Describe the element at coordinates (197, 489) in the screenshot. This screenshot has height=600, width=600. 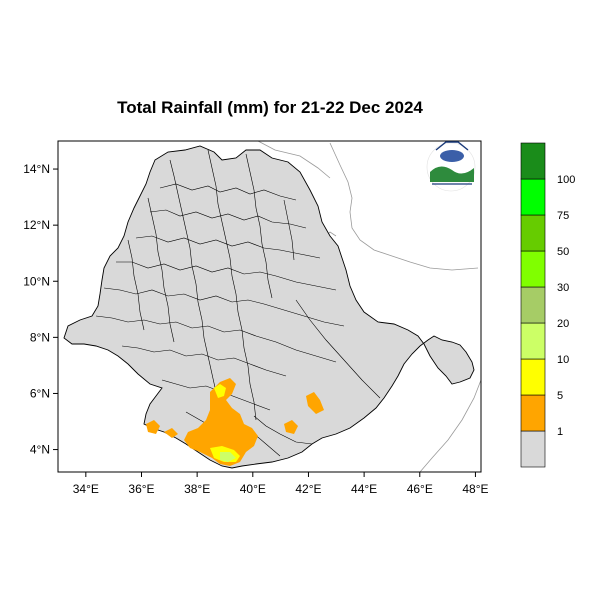
I see `x-tick-label: 38°E` at that location.